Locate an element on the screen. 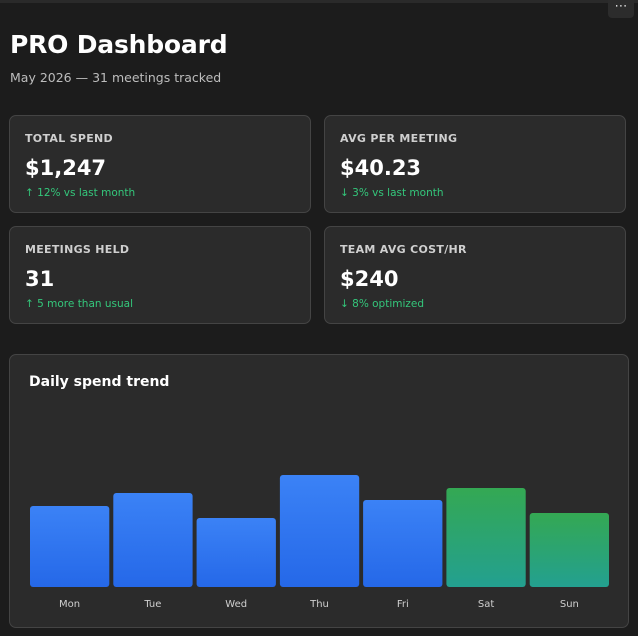 The width and height of the screenshot is (638, 636). stat-card-team-avg-cost: TEAM AVG COST/HR $240 ↓ 8% optimized is located at coordinates (475, 275).